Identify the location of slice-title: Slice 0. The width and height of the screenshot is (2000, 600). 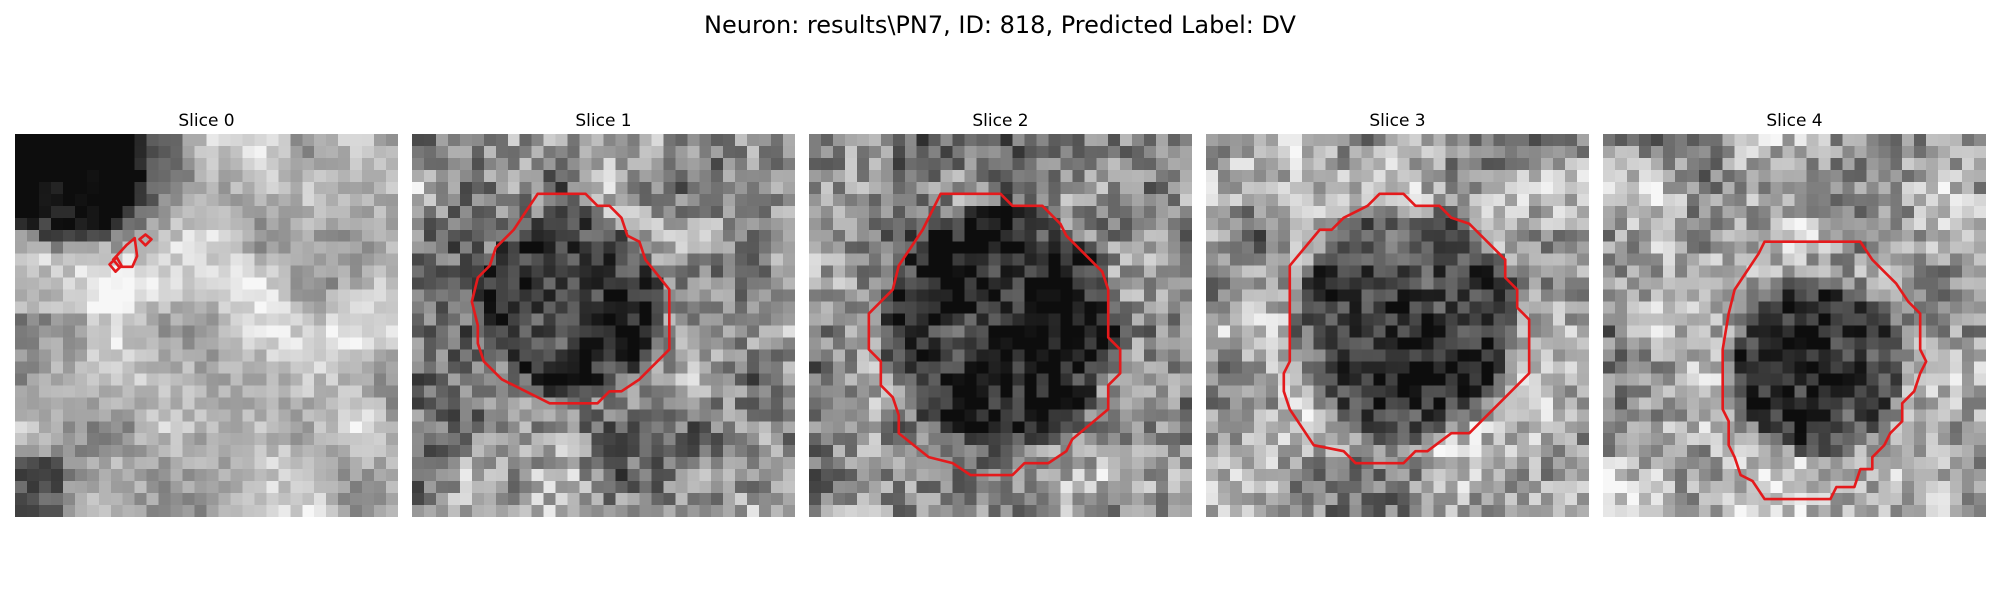
(206, 121).